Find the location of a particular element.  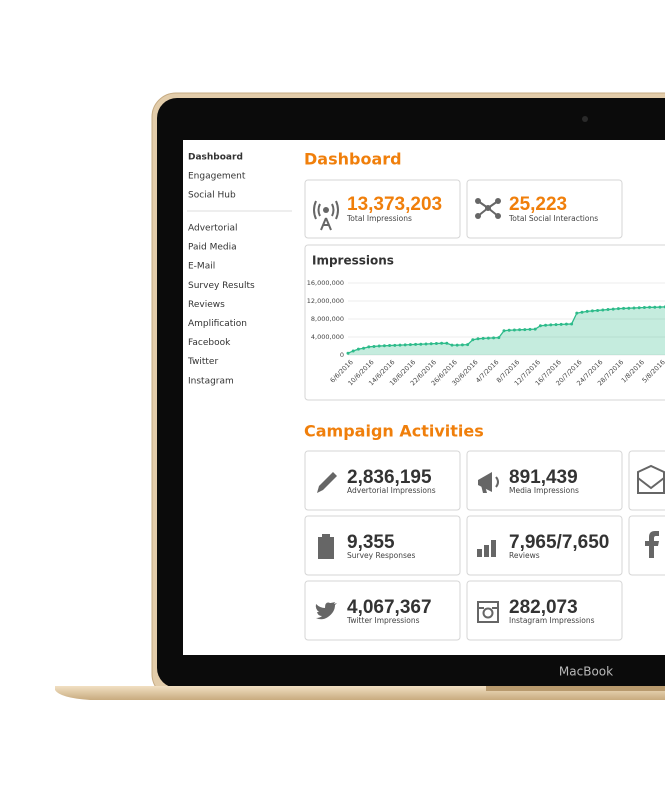

page-title: Dashboard is located at coordinates (353, 159).